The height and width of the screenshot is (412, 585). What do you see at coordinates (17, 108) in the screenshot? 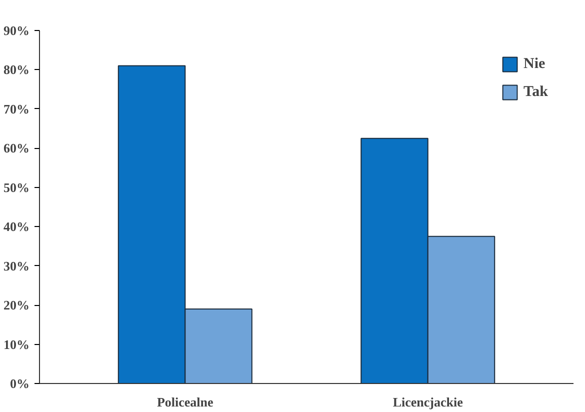
I see `y-tick-label: 70%` at bounding box center [17, 108].